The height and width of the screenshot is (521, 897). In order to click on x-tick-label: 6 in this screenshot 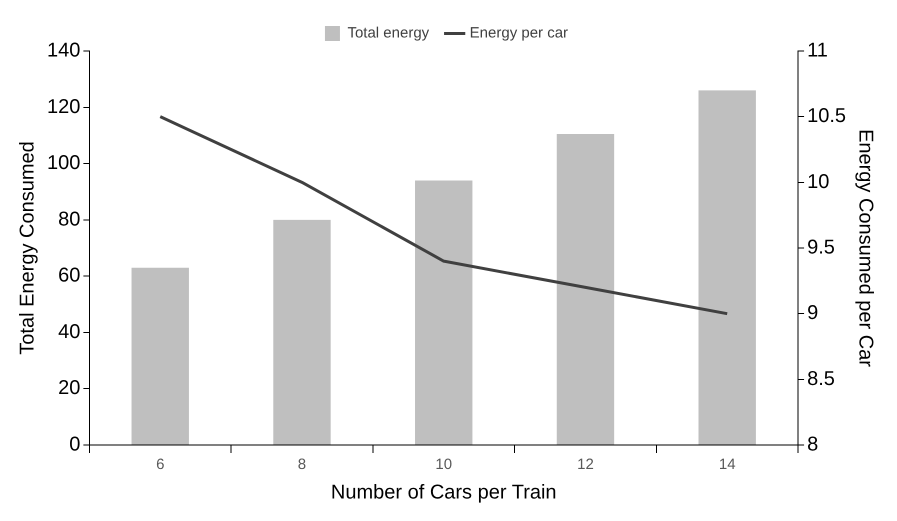, I will do `click(160, 465)`.